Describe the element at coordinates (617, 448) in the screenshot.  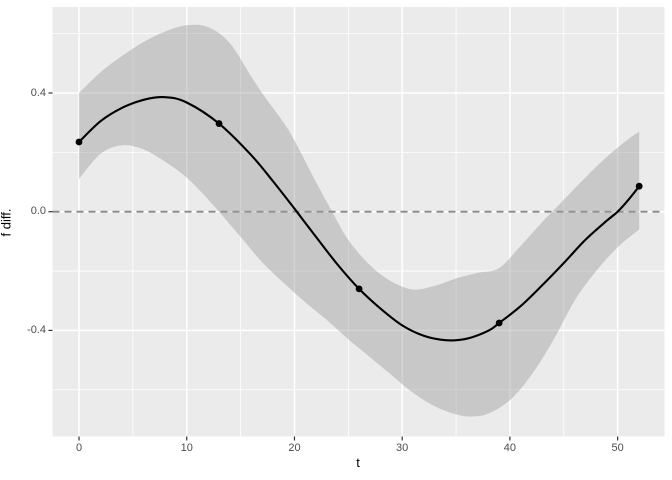
I see `x-tick-label: 50` at that location.